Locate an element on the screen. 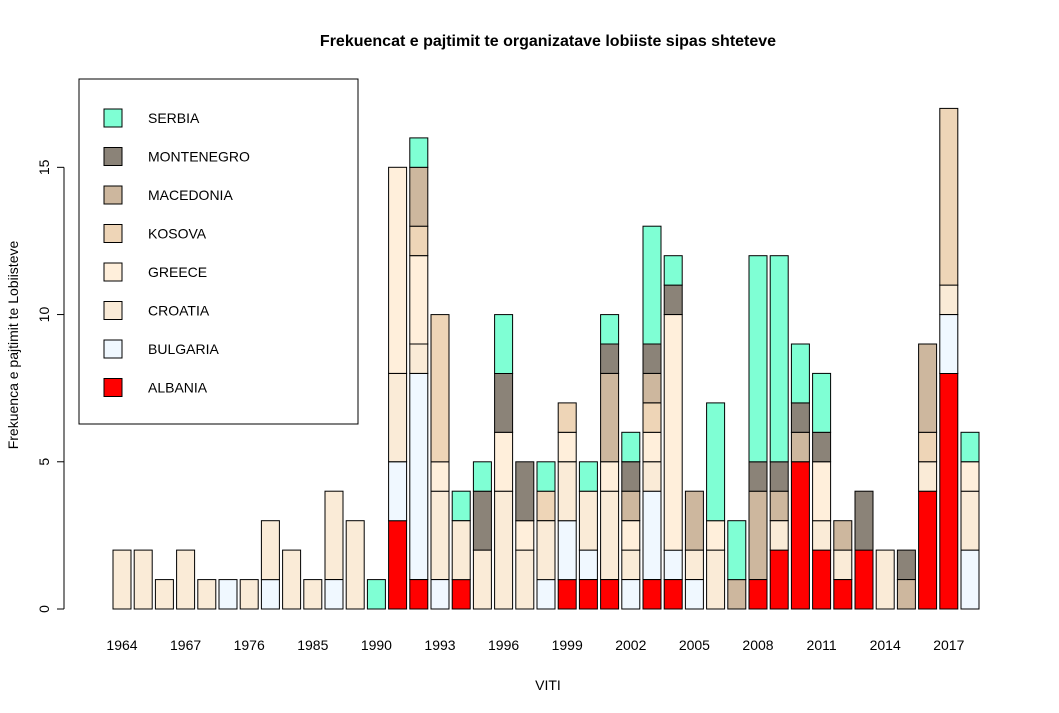  bar-segment-greece-1999 is located at coordinates (567, 447).